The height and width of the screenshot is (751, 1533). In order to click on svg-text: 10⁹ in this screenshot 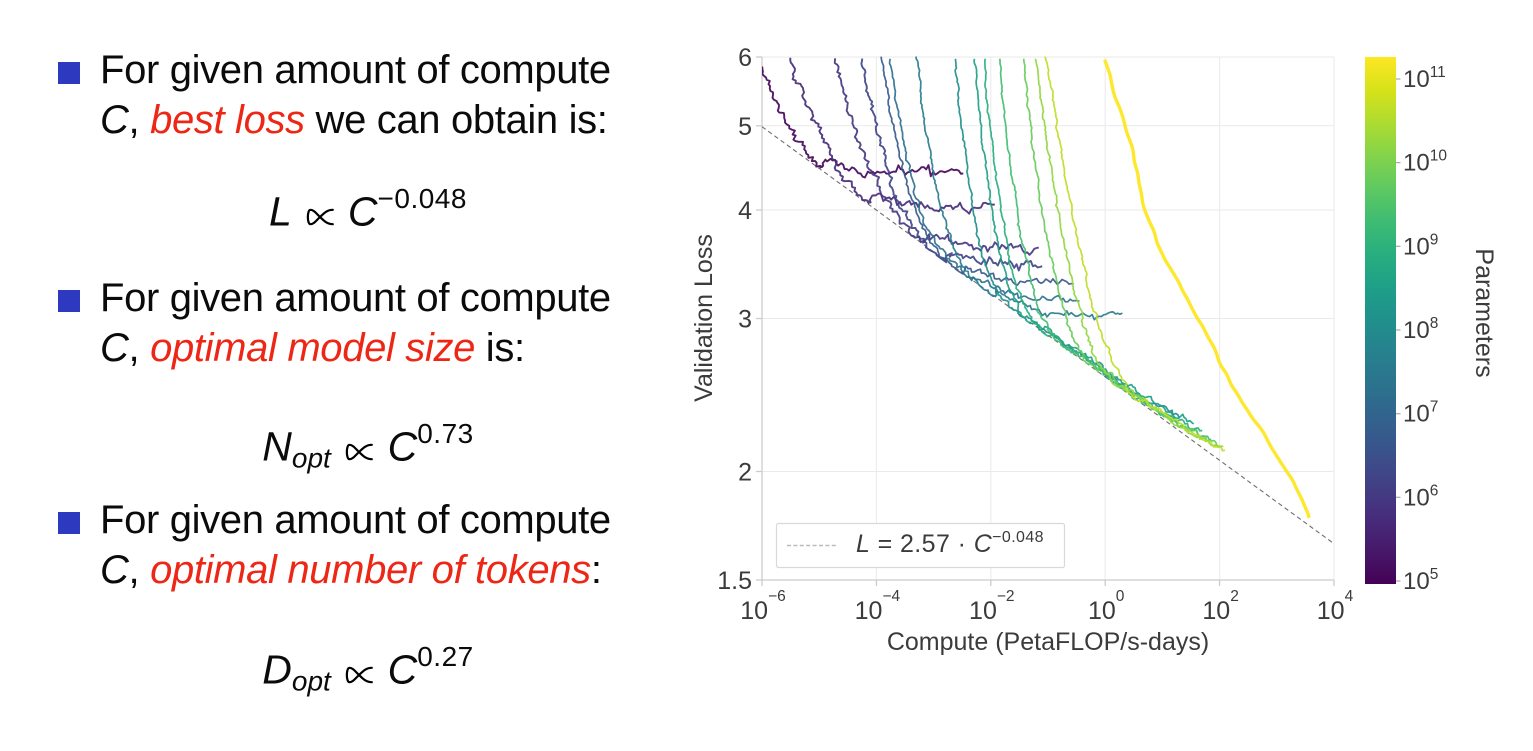, I will do `click(1420, 245)`.